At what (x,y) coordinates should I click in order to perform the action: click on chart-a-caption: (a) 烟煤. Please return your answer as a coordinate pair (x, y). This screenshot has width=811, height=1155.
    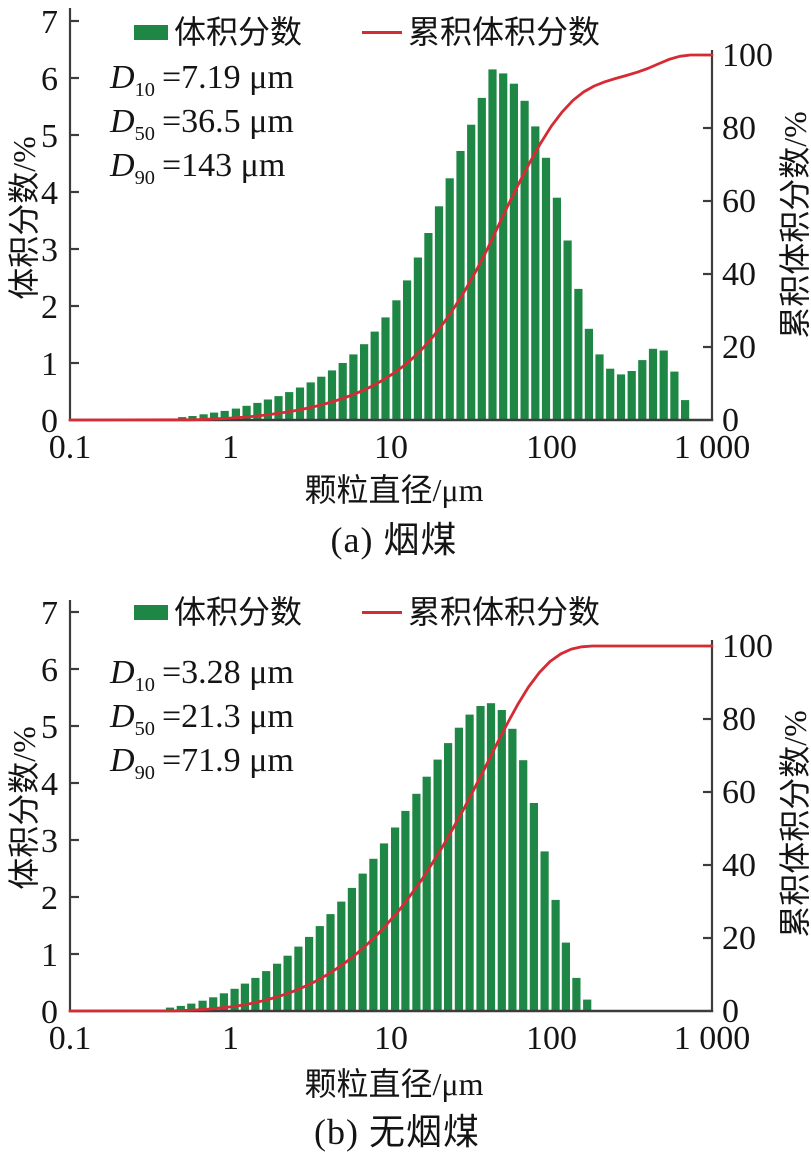
    Looking at the image, I should click on (394, 540).